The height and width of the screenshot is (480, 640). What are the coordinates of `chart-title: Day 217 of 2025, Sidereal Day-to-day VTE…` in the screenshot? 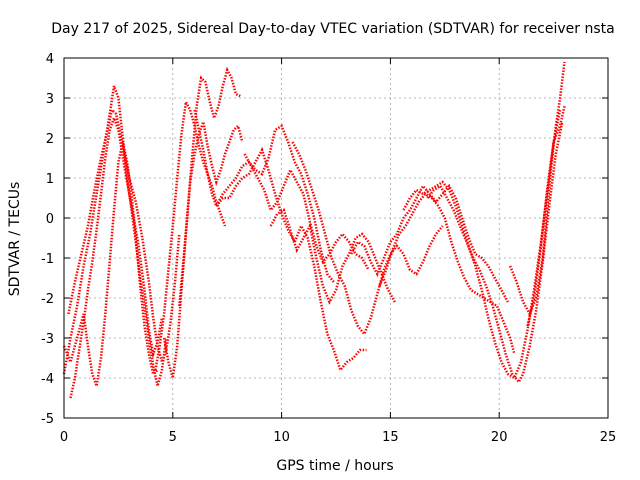 It's located at (332, 29).